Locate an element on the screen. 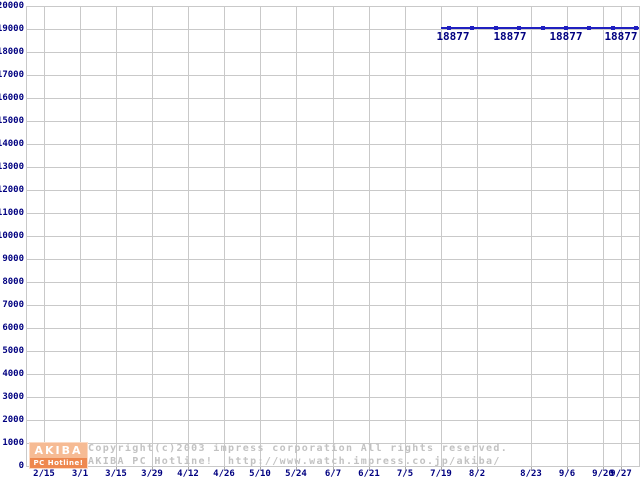 Image resolution: width=640 pixels, height=480 pixels. y-axis-label: 19000 is located at coordinates (12, 29).